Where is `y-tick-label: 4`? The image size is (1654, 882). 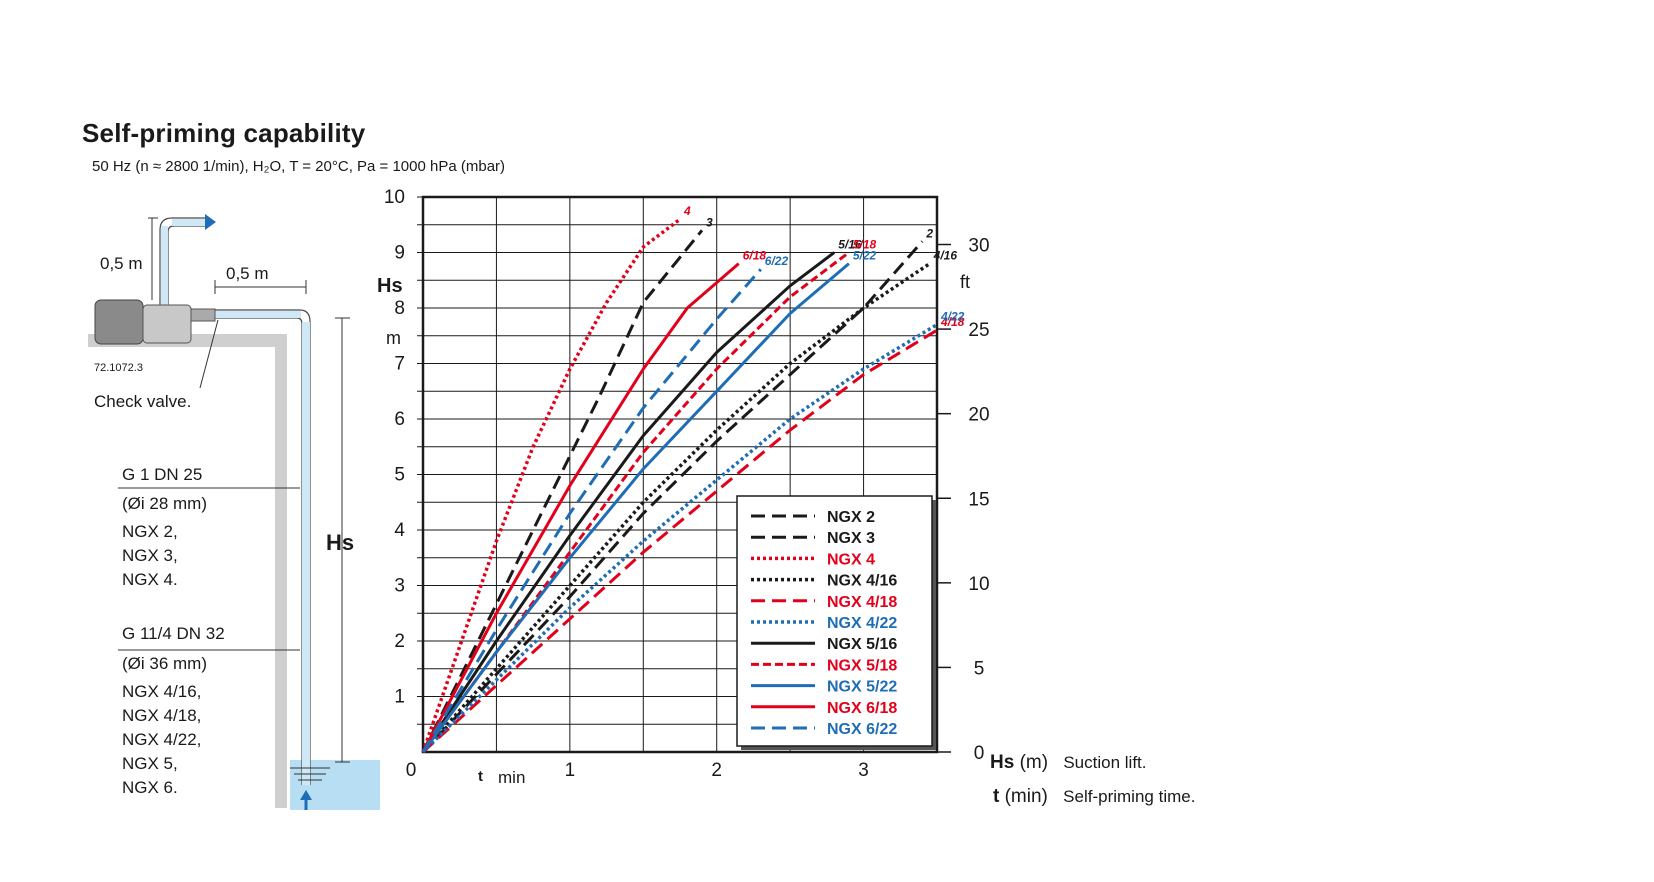 y-tick-label: 4 is located at coordinates (399, 530).